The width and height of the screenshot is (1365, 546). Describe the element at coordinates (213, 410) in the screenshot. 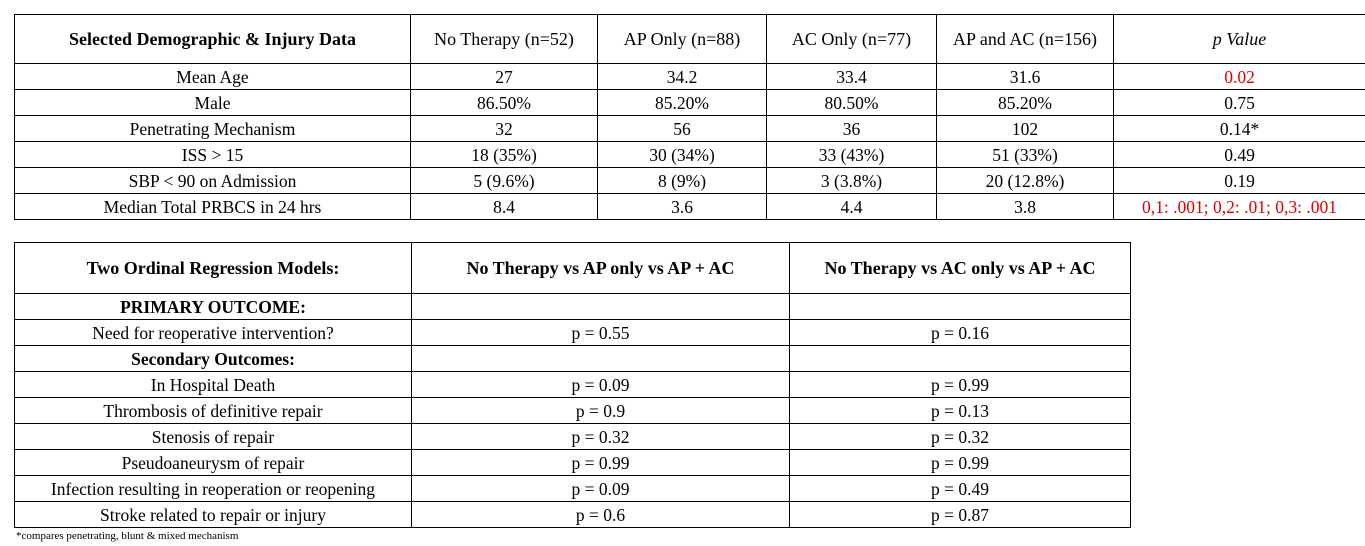

I see `row-label: Thrombosis of definitive repair` at that location.